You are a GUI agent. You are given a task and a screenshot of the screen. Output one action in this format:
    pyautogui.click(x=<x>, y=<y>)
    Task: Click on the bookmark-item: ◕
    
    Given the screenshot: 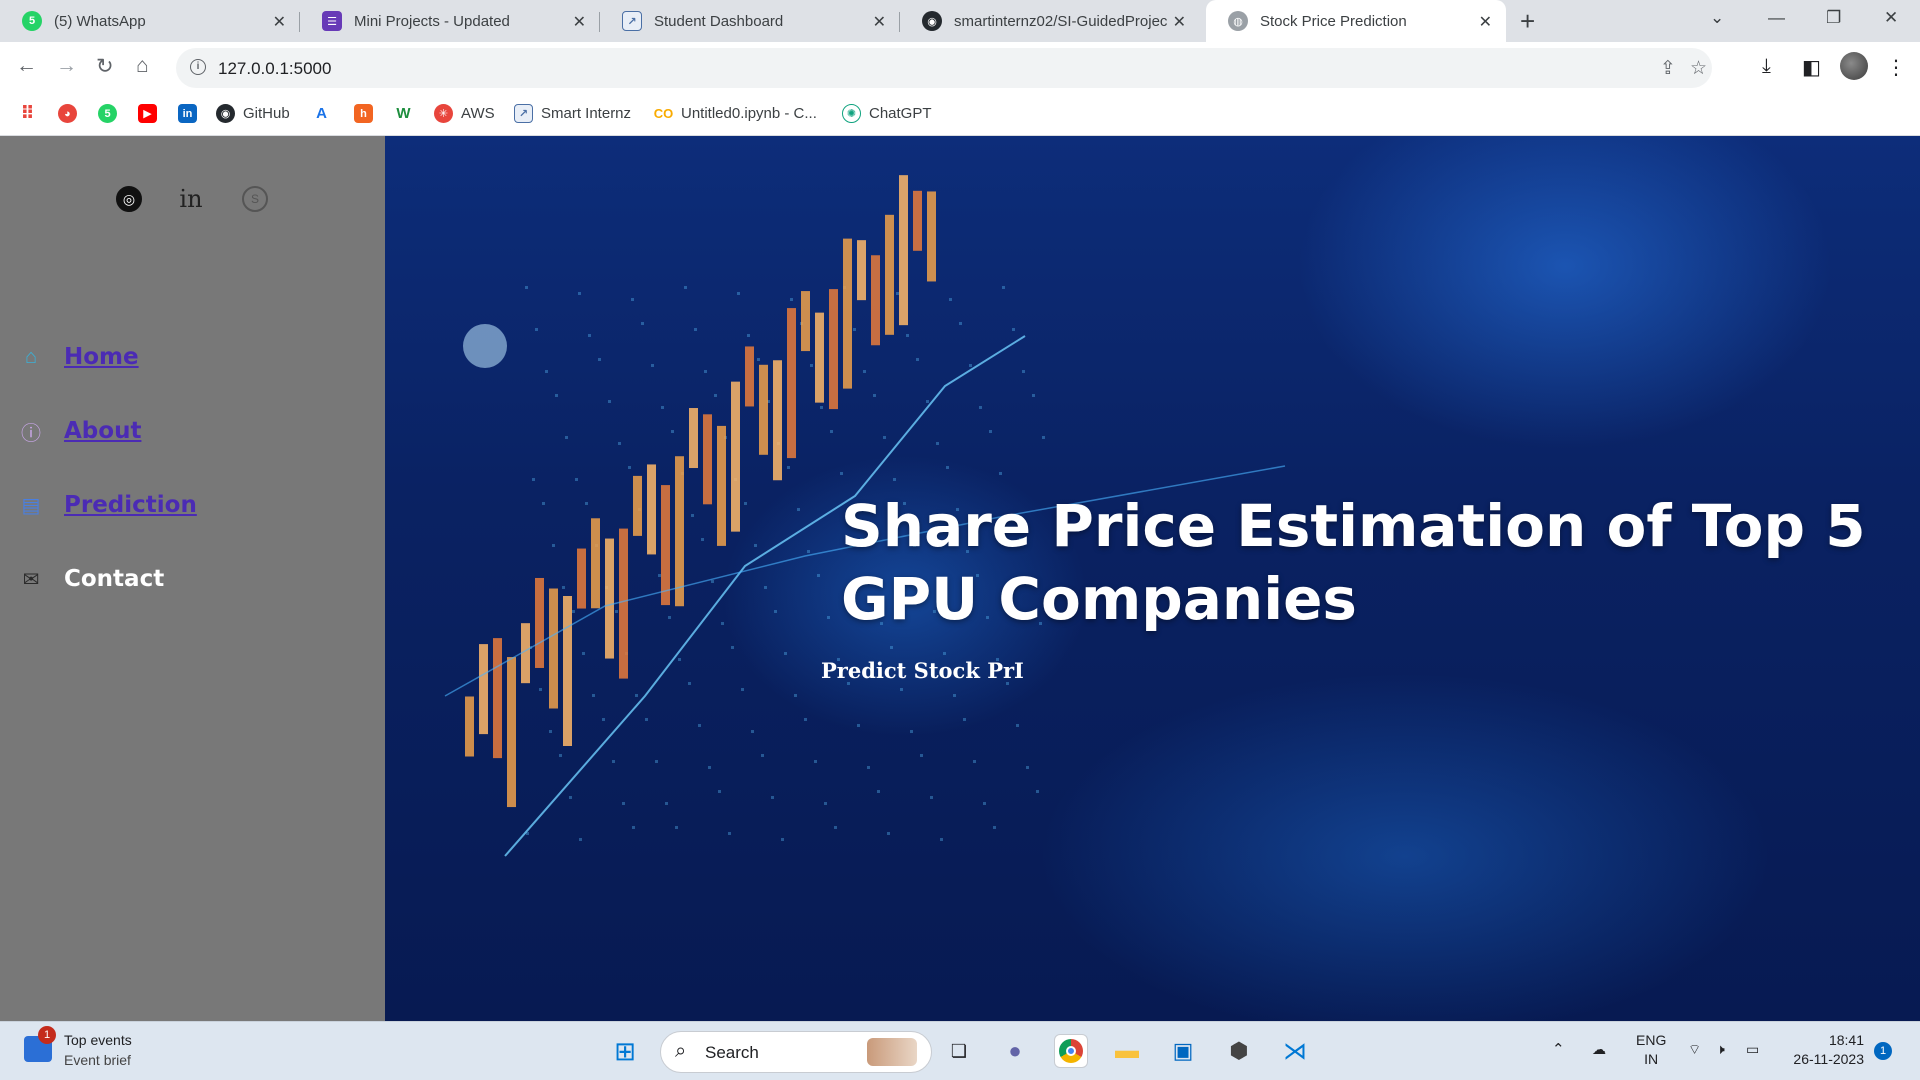 What is the action you would take?
    pyautogui.click(x=71, y=113)
    